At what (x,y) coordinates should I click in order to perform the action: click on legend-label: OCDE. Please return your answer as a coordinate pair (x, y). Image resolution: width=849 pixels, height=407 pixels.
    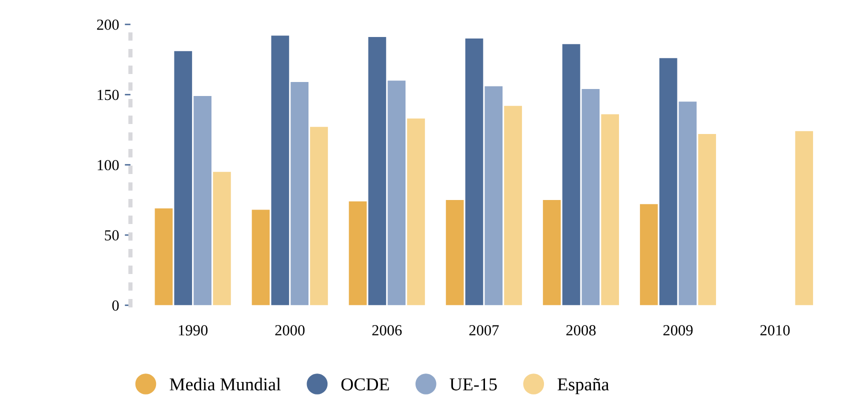
    Looking at the image, I should click on (365, 384).